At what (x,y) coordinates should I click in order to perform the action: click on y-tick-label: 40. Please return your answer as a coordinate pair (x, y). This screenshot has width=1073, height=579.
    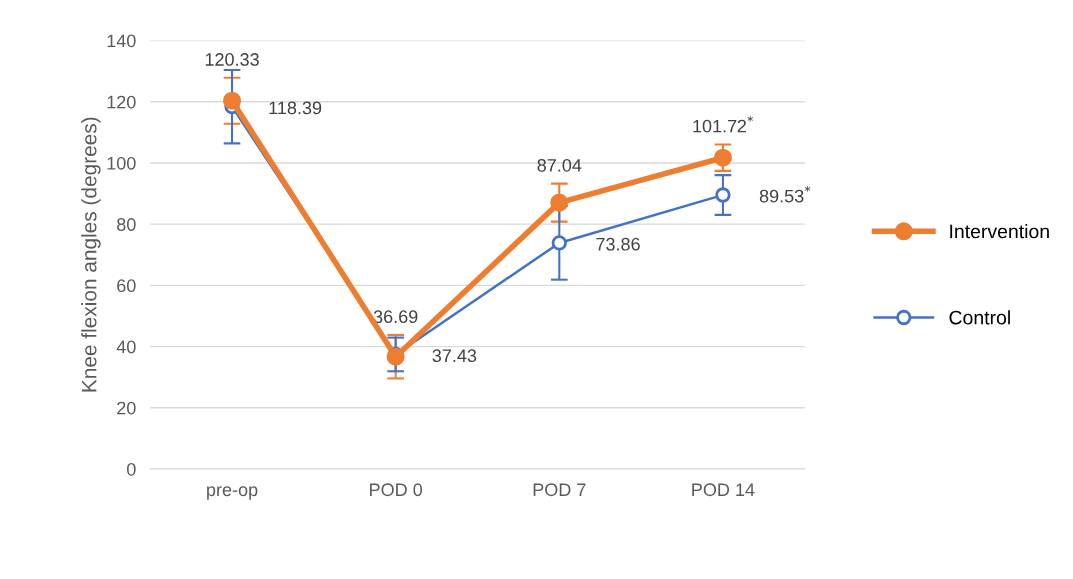
    Looking at the image, I should click on (126, 347).